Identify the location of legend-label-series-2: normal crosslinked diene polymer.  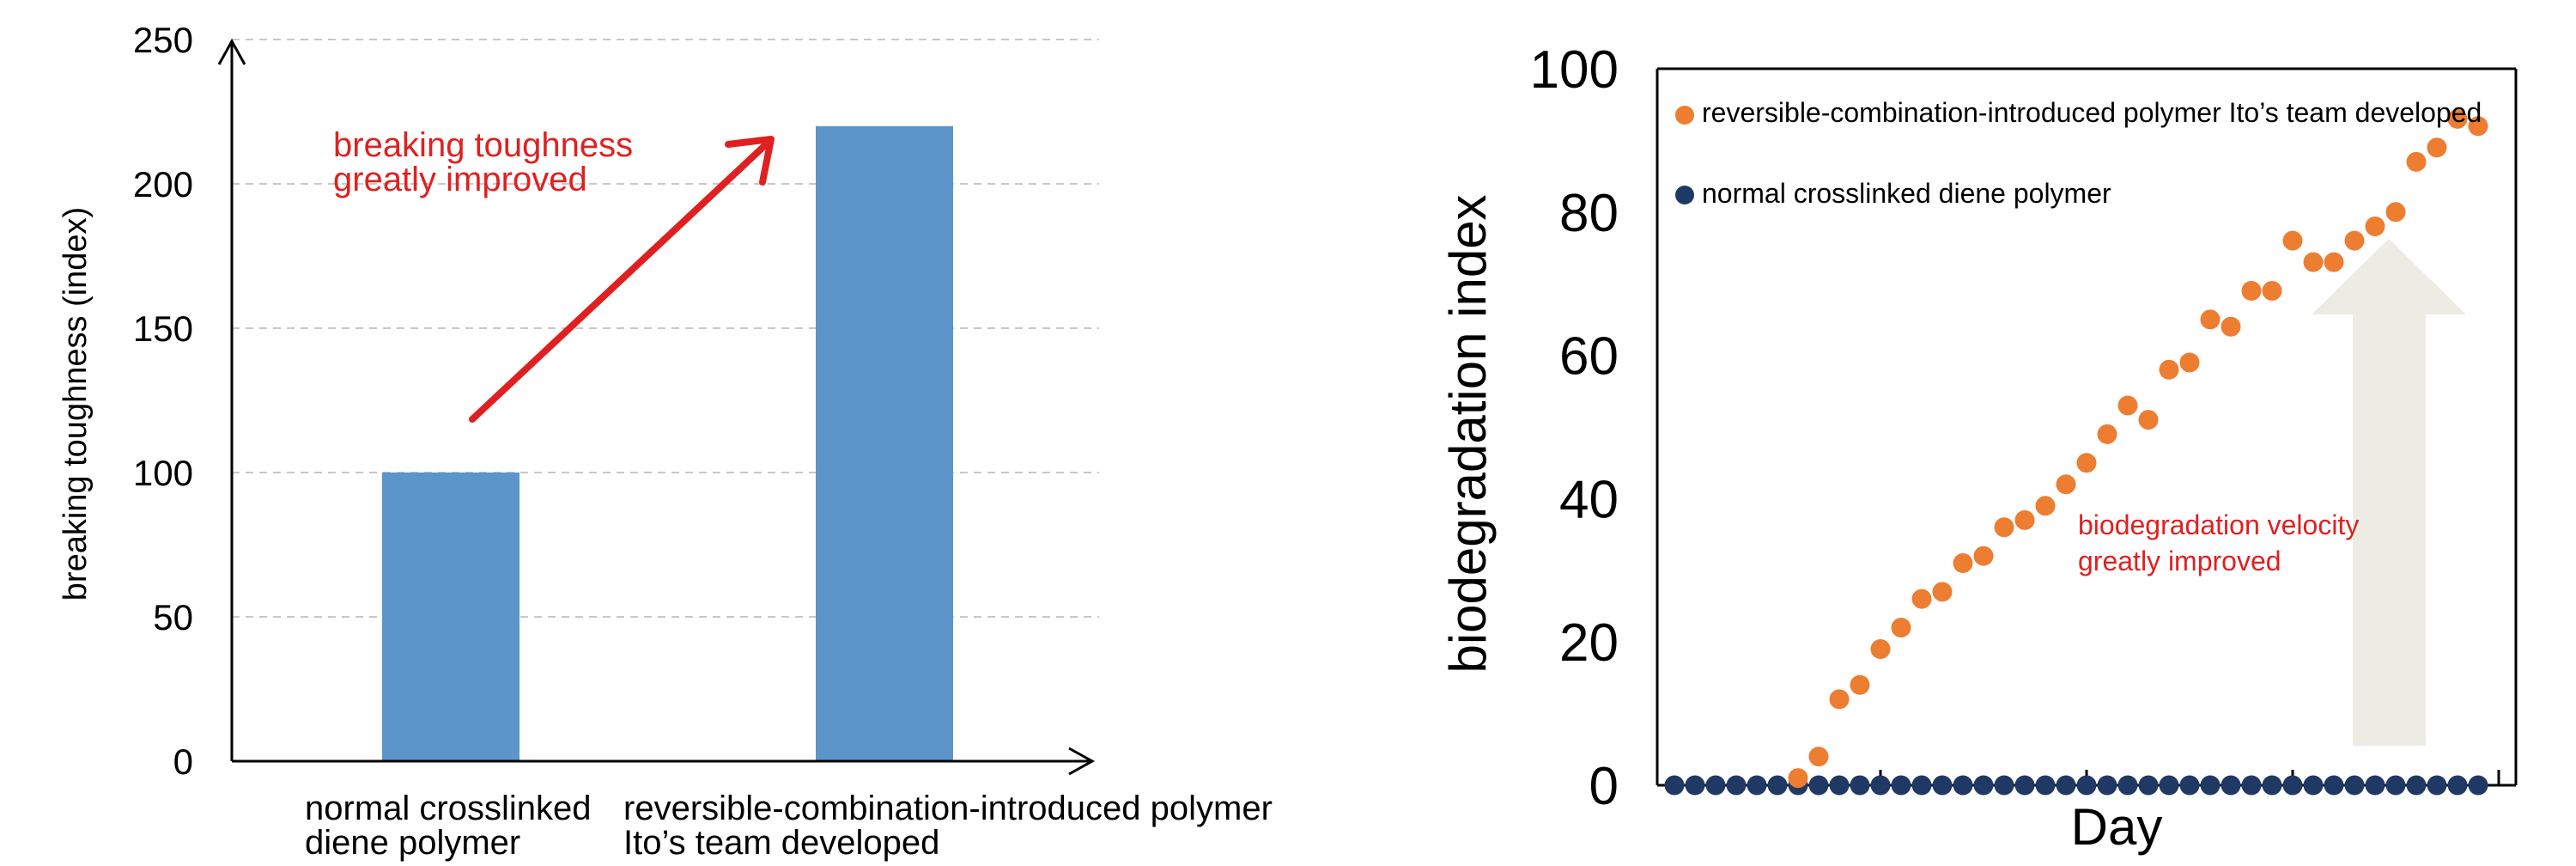
(1907, 193).